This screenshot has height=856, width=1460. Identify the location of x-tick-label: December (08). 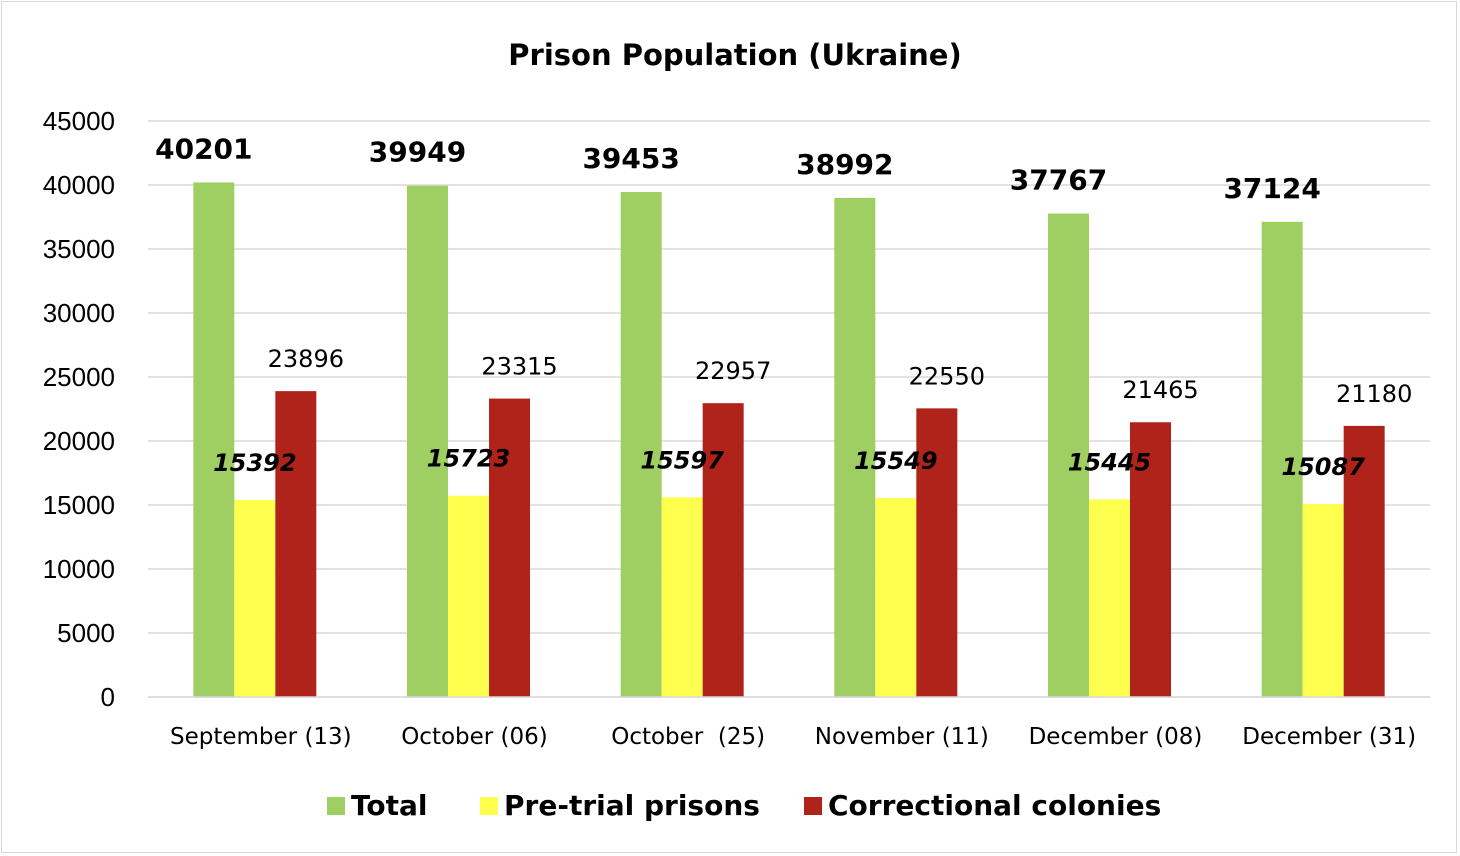
(1116, 737).